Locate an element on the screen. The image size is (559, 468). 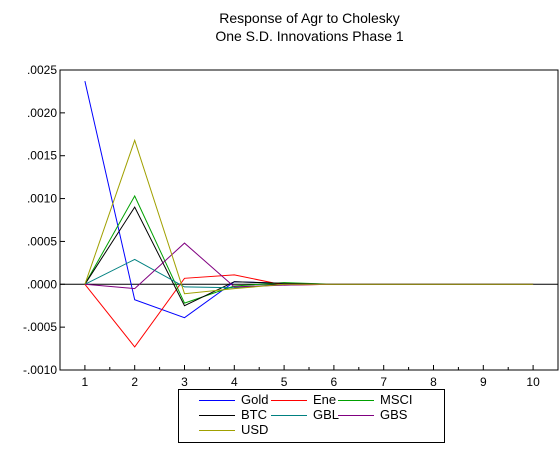
x-tick-label: 2 is located at coordinates (134, 382).